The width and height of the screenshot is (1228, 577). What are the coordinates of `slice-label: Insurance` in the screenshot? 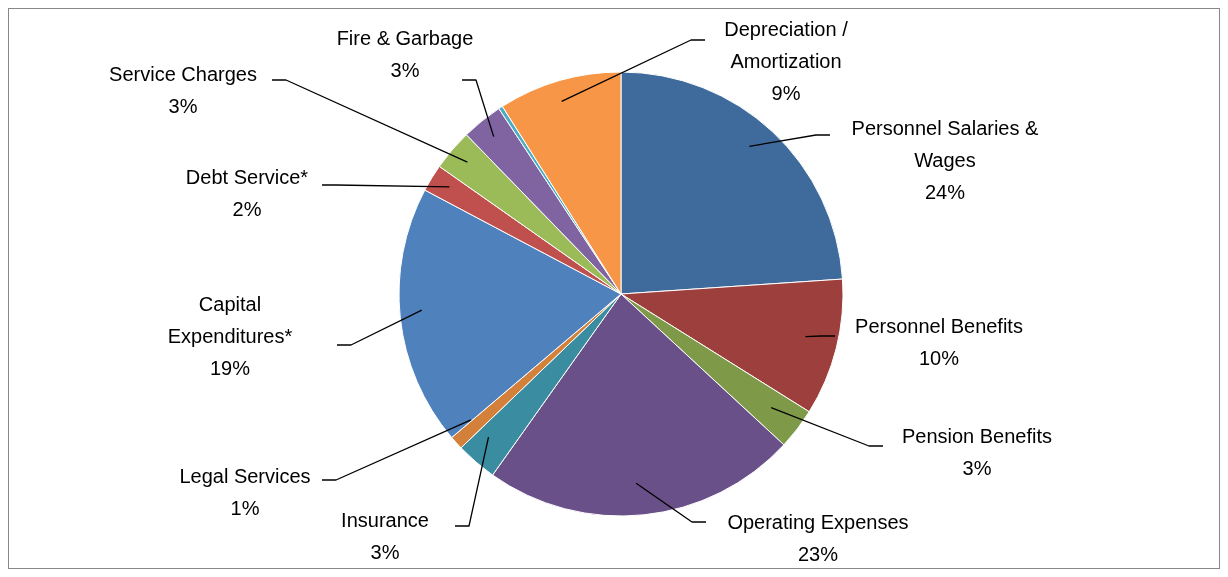 It's located at (385, 520).